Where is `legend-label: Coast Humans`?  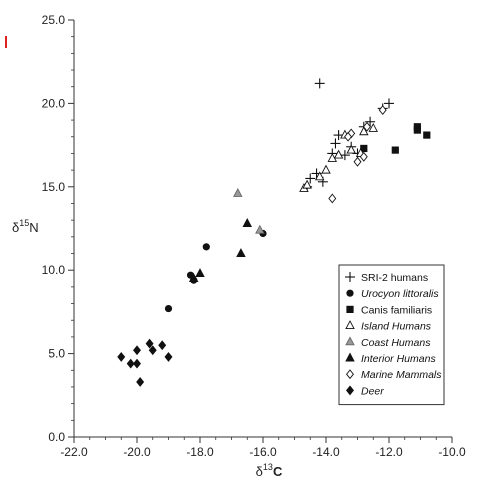 legend-label: Coast Humans is located at coordinates (396, 343).